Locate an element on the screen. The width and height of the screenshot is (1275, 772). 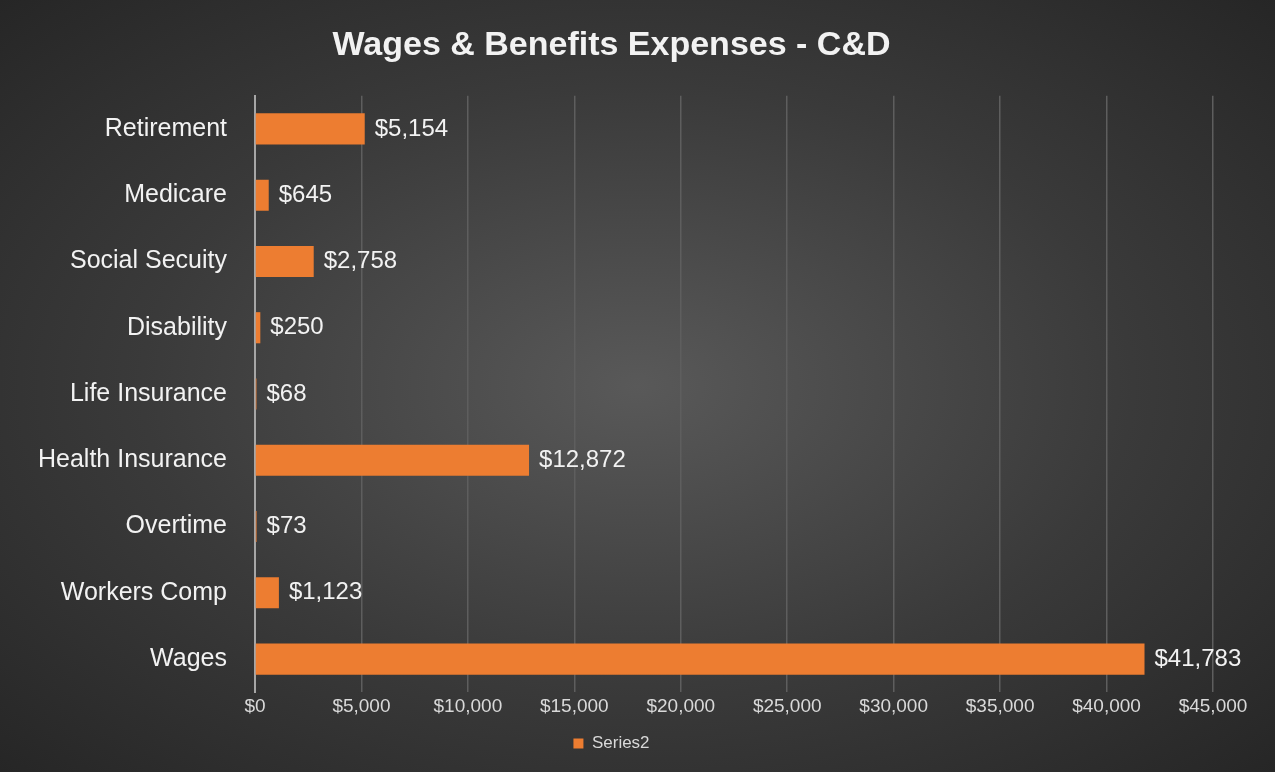
data-label: $41,783 is located at coordinates (1198, 657).